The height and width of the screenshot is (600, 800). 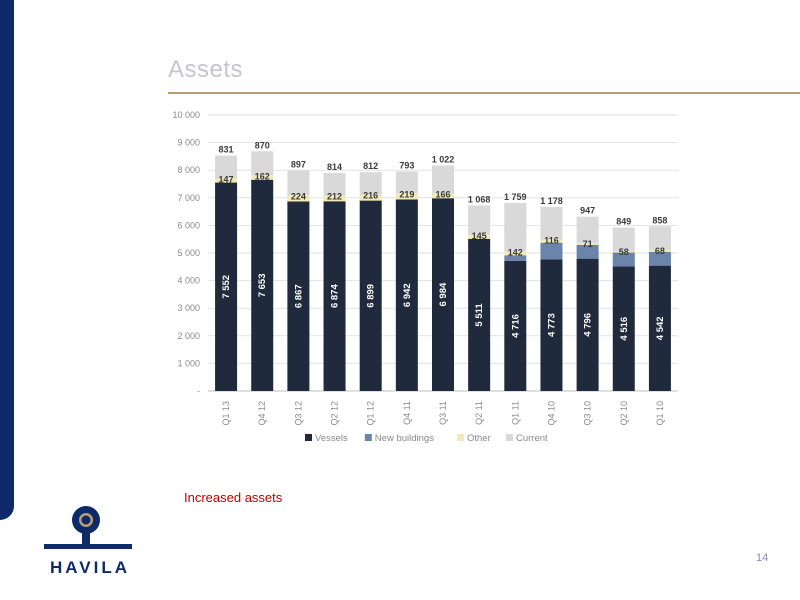 What do you see at coordinates (762, 558) in the screenshot?
I see `page-number: 14` at bounding box center [762, 558].